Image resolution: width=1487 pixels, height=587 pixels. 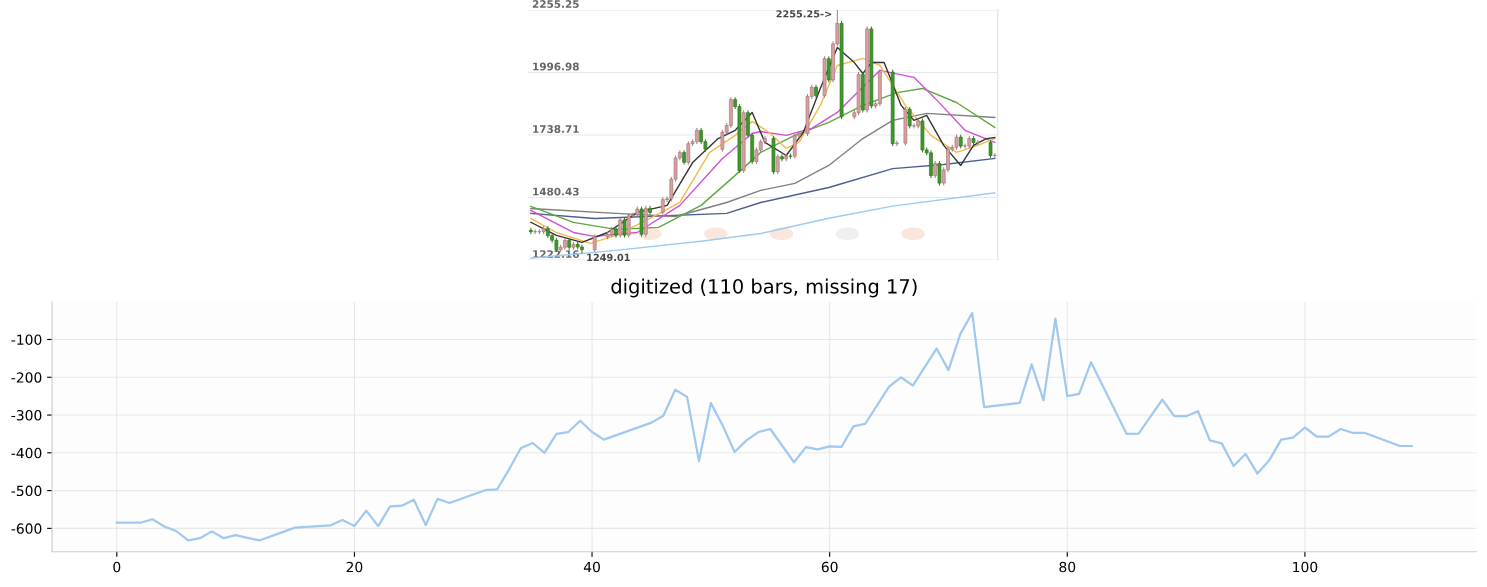 I want to click on y-tick-label: 1480.43, so click(x=556, y=191).